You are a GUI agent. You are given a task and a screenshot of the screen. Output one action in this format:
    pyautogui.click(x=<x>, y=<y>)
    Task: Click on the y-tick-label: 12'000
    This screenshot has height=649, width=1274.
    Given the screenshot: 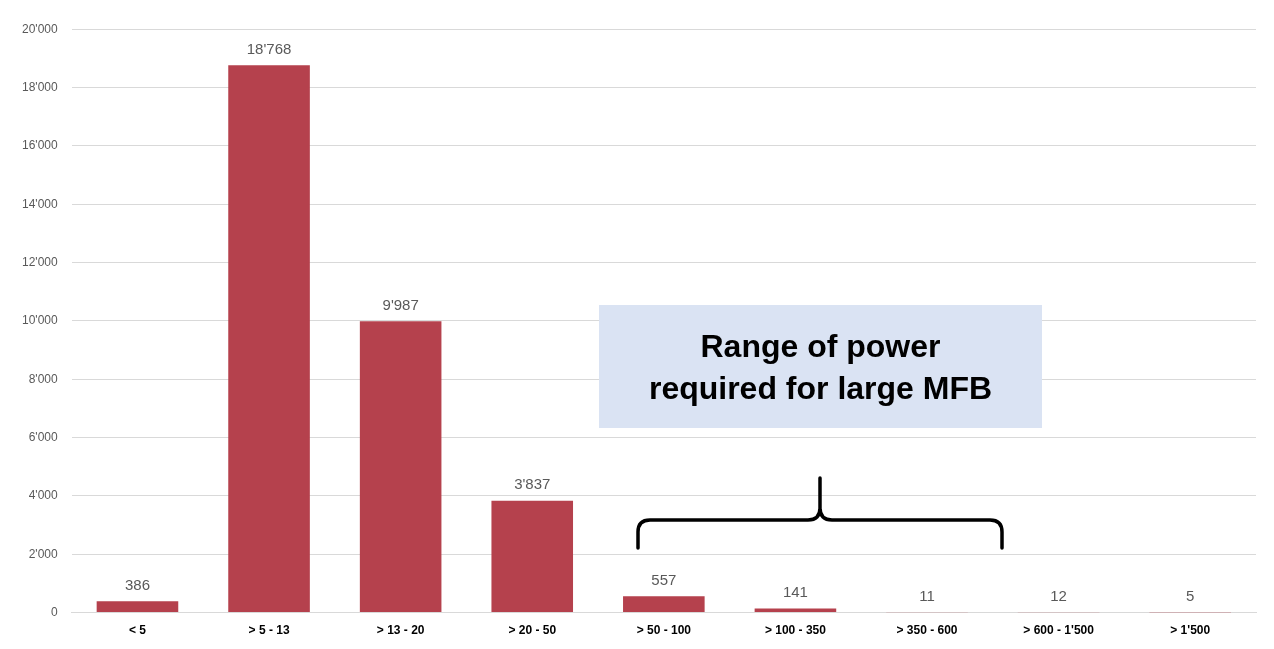 What is the action you would take?
    pyautogui.click(x=39, y=261)
    